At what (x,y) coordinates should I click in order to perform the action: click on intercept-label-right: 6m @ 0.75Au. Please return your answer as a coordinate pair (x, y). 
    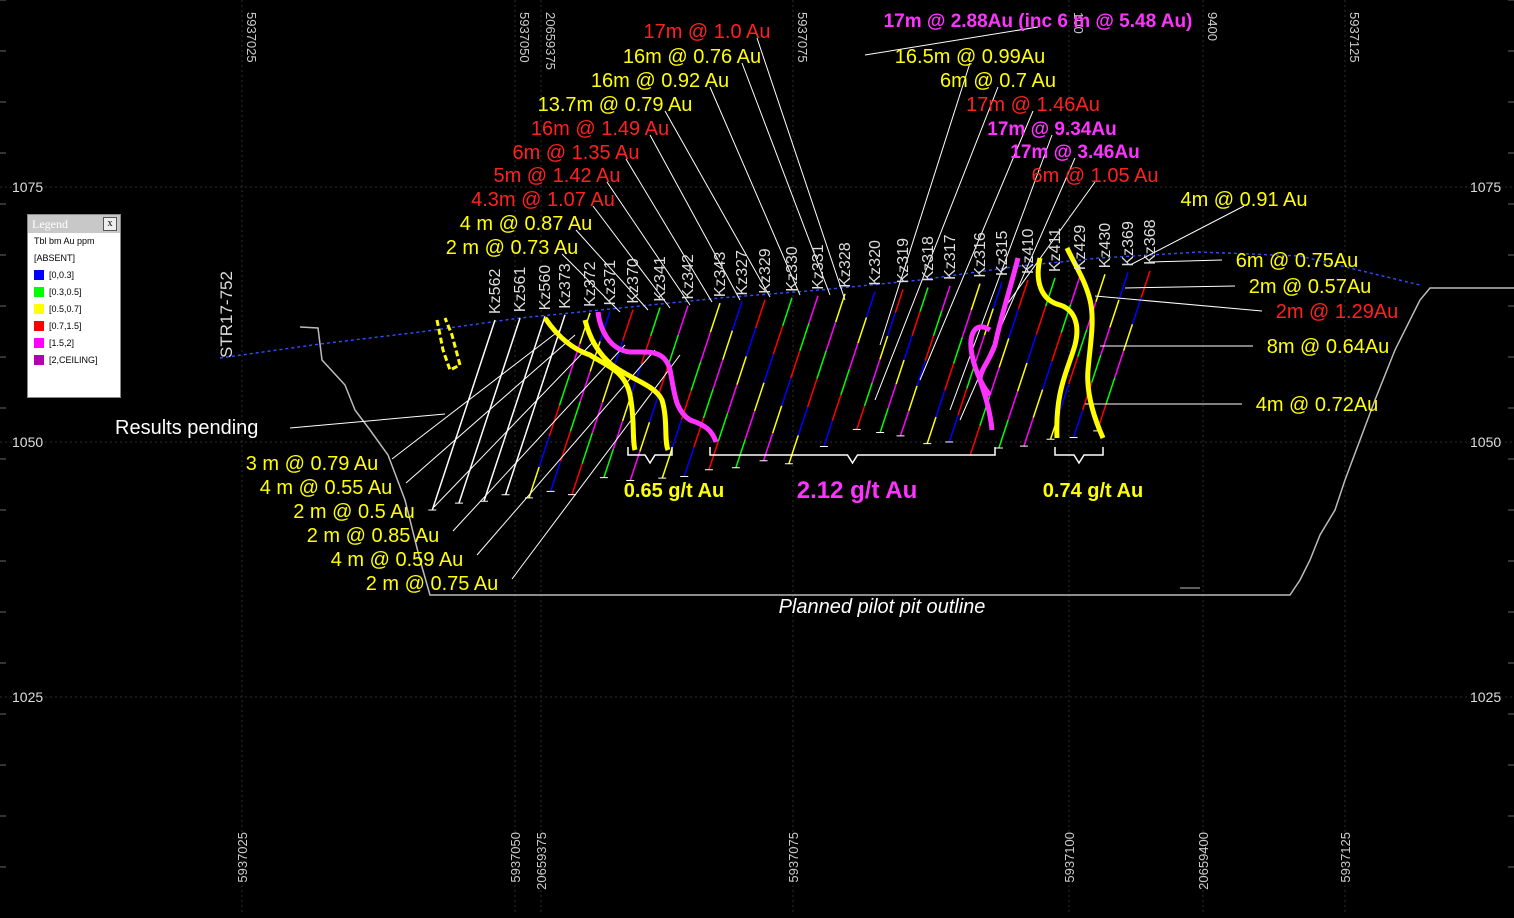
    Looking at the image, I should click on (1297, 261).